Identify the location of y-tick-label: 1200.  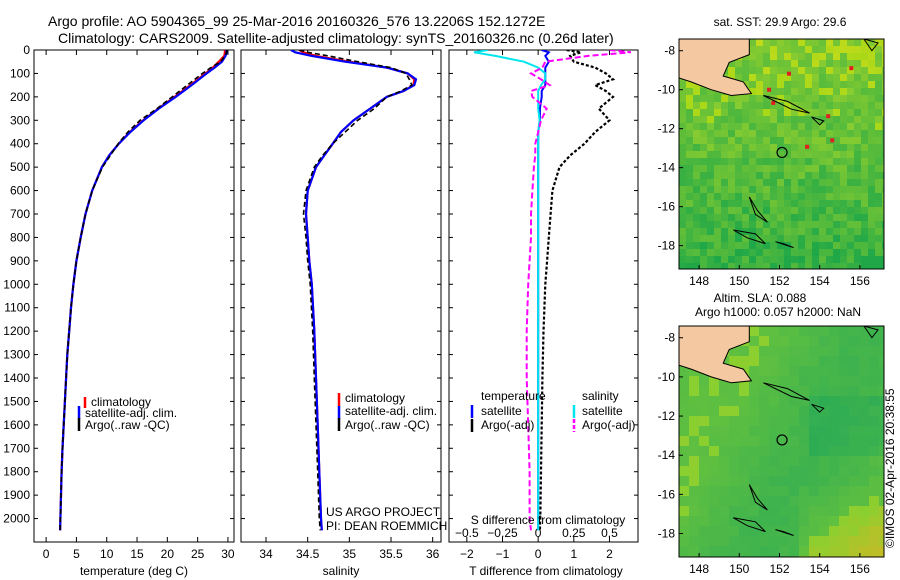
(16, 331).